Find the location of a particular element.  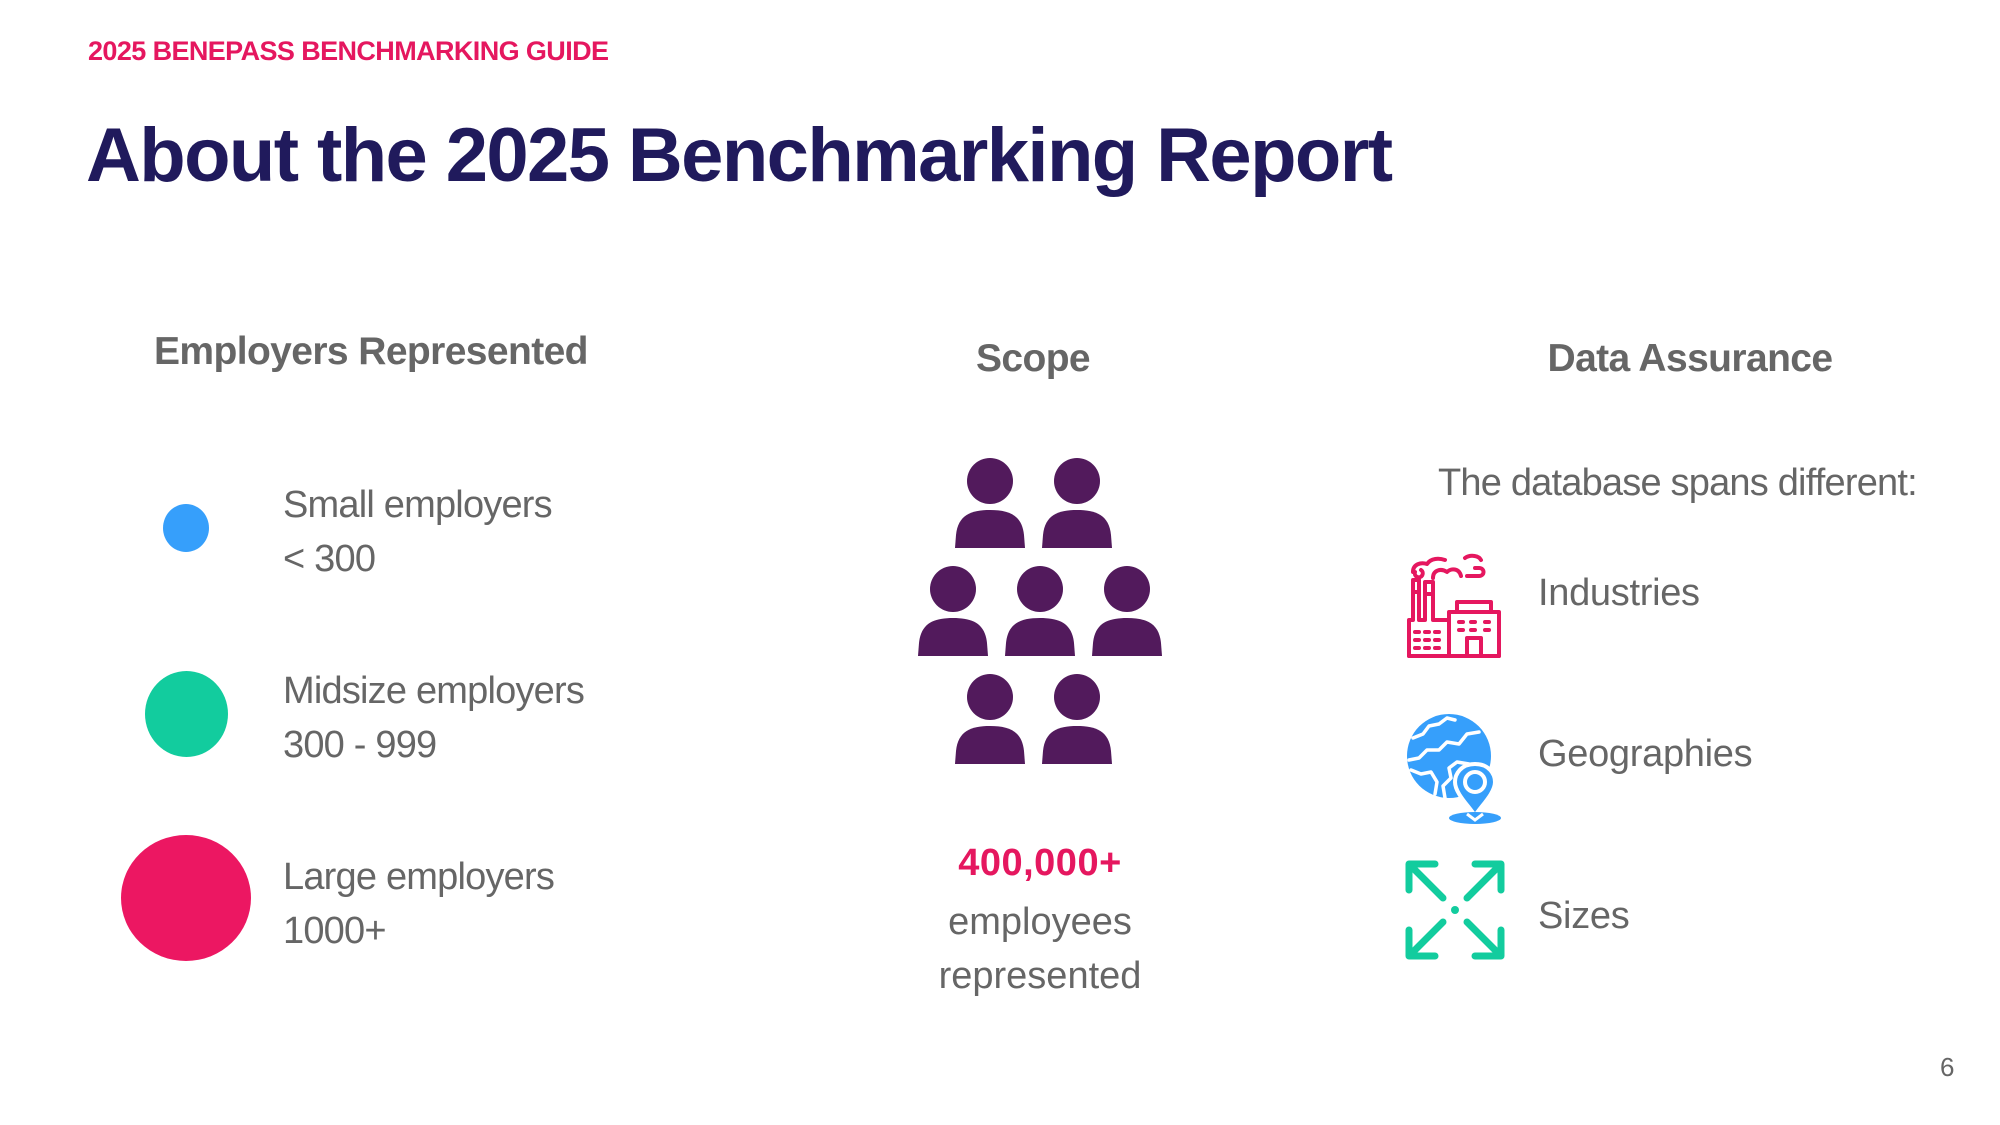

page-title: About the 2025 Benchmarking Report is located at coordinates (739, 155).